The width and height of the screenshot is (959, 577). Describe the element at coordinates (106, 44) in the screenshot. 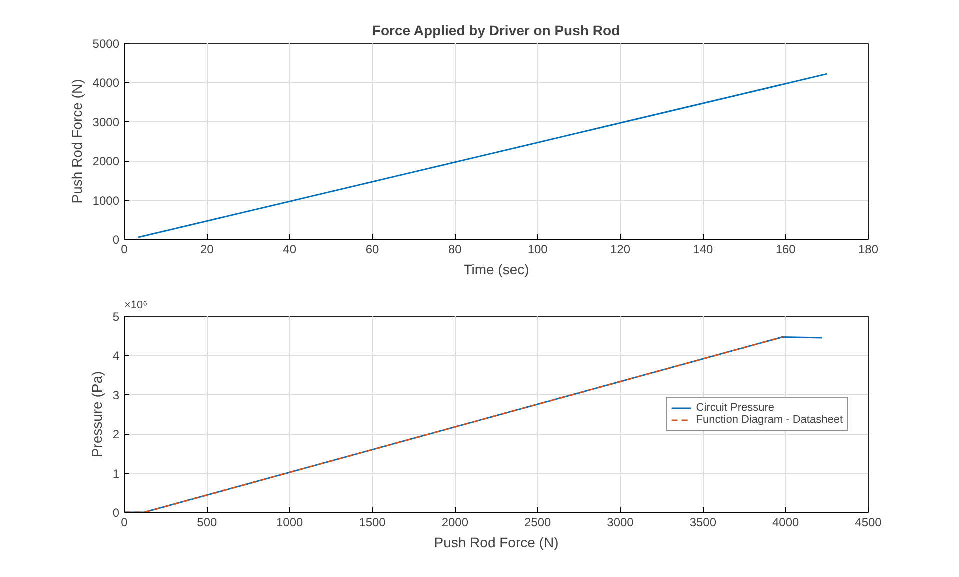

I see `y-tick-label: 5000` at that location.